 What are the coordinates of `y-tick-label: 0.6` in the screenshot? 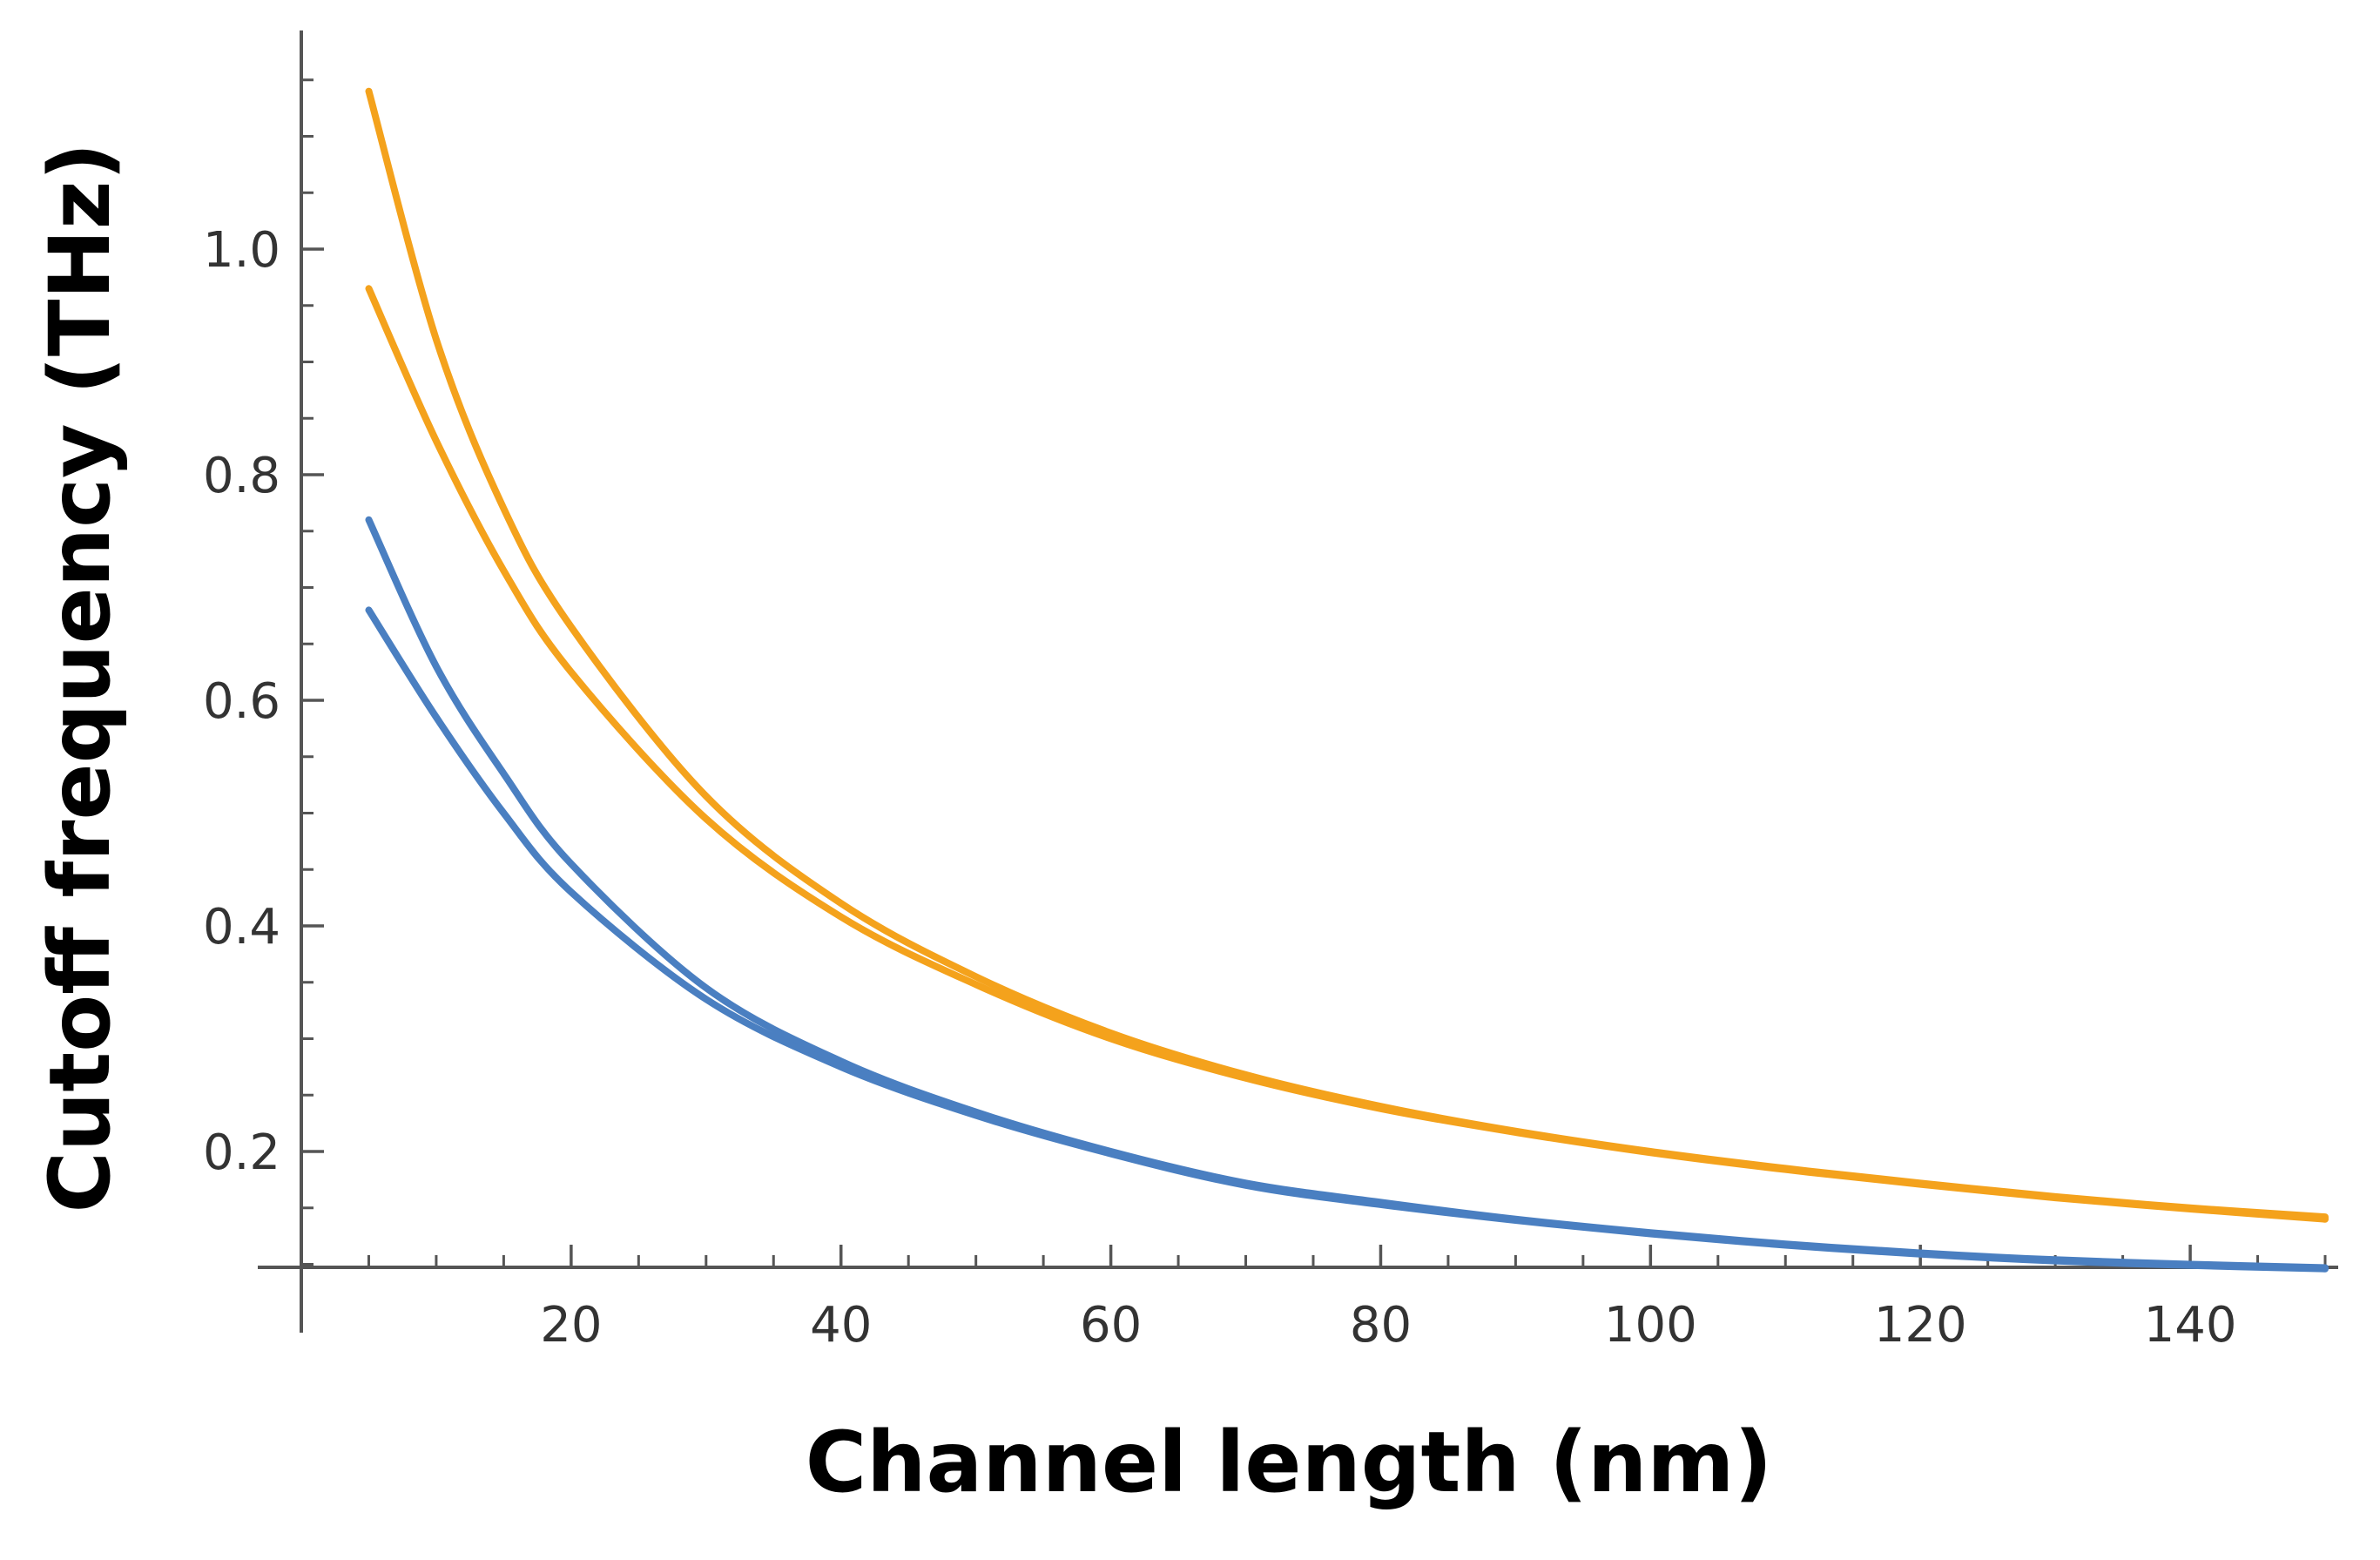 It's located at (241, 701).